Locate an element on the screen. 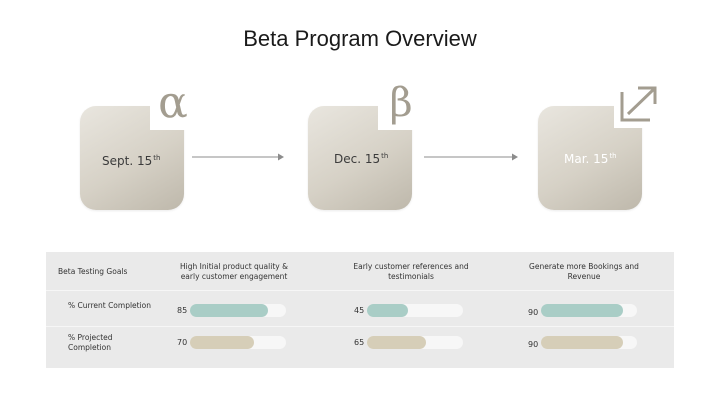 The height and width of the screenshot is (405, 720). current-bar-references is located at coordinates (415, 310).